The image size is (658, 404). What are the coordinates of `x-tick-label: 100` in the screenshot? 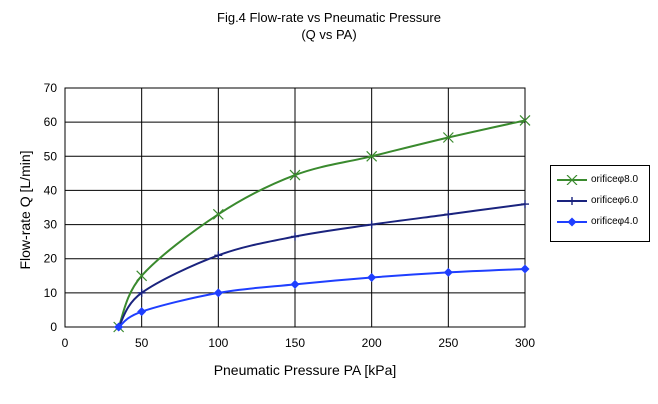 It's located at (218, 343).